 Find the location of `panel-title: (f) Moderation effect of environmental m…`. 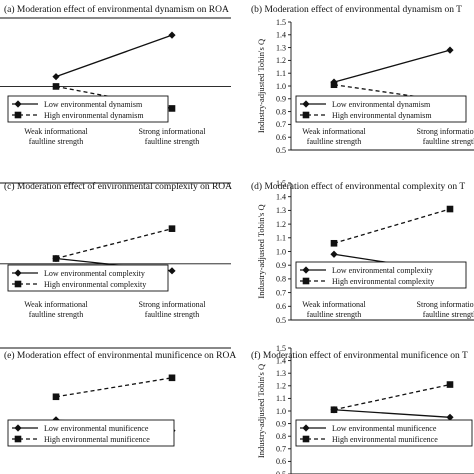

panel-title: (f) Moderation effect of environmental m… is located at coordinates (359, 355).